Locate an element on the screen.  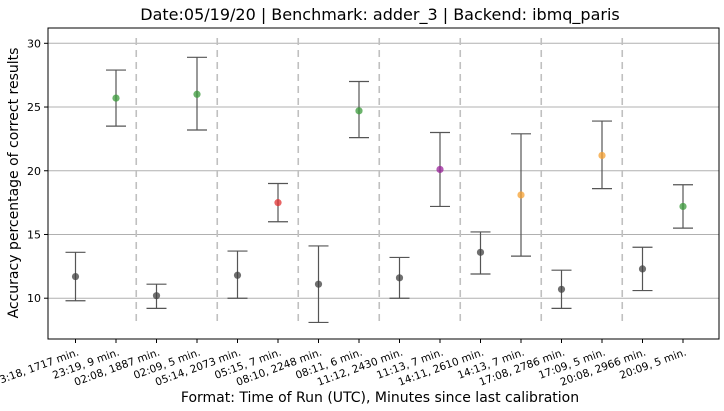
y-axis: 10 15 20 25 30 is located at coordinates (37, 171).